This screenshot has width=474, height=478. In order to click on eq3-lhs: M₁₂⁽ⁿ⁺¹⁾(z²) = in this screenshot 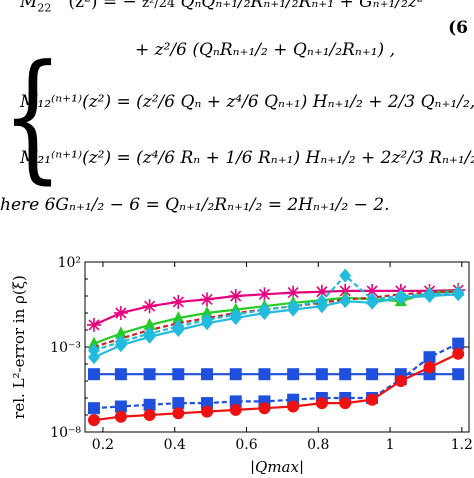, I will do `click(75, 102)`.